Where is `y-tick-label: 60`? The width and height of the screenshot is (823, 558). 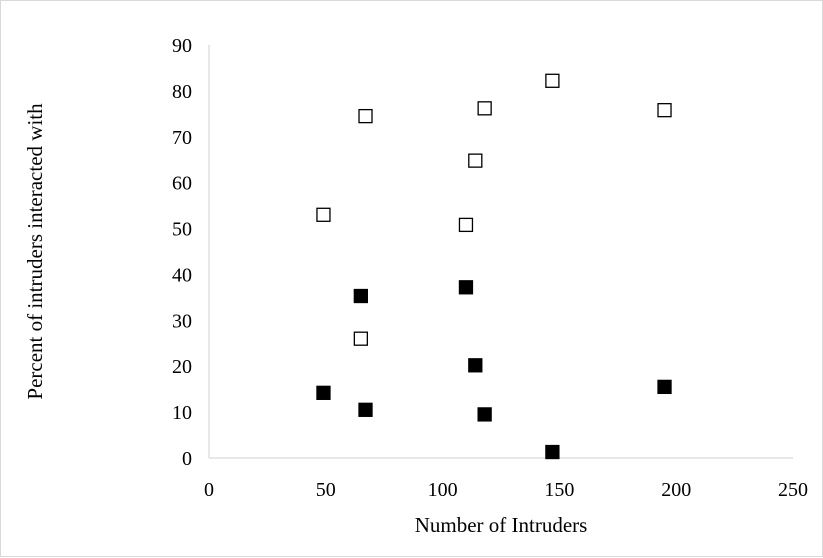 y-tick-label: 60 is located at coordinates (182, 184).